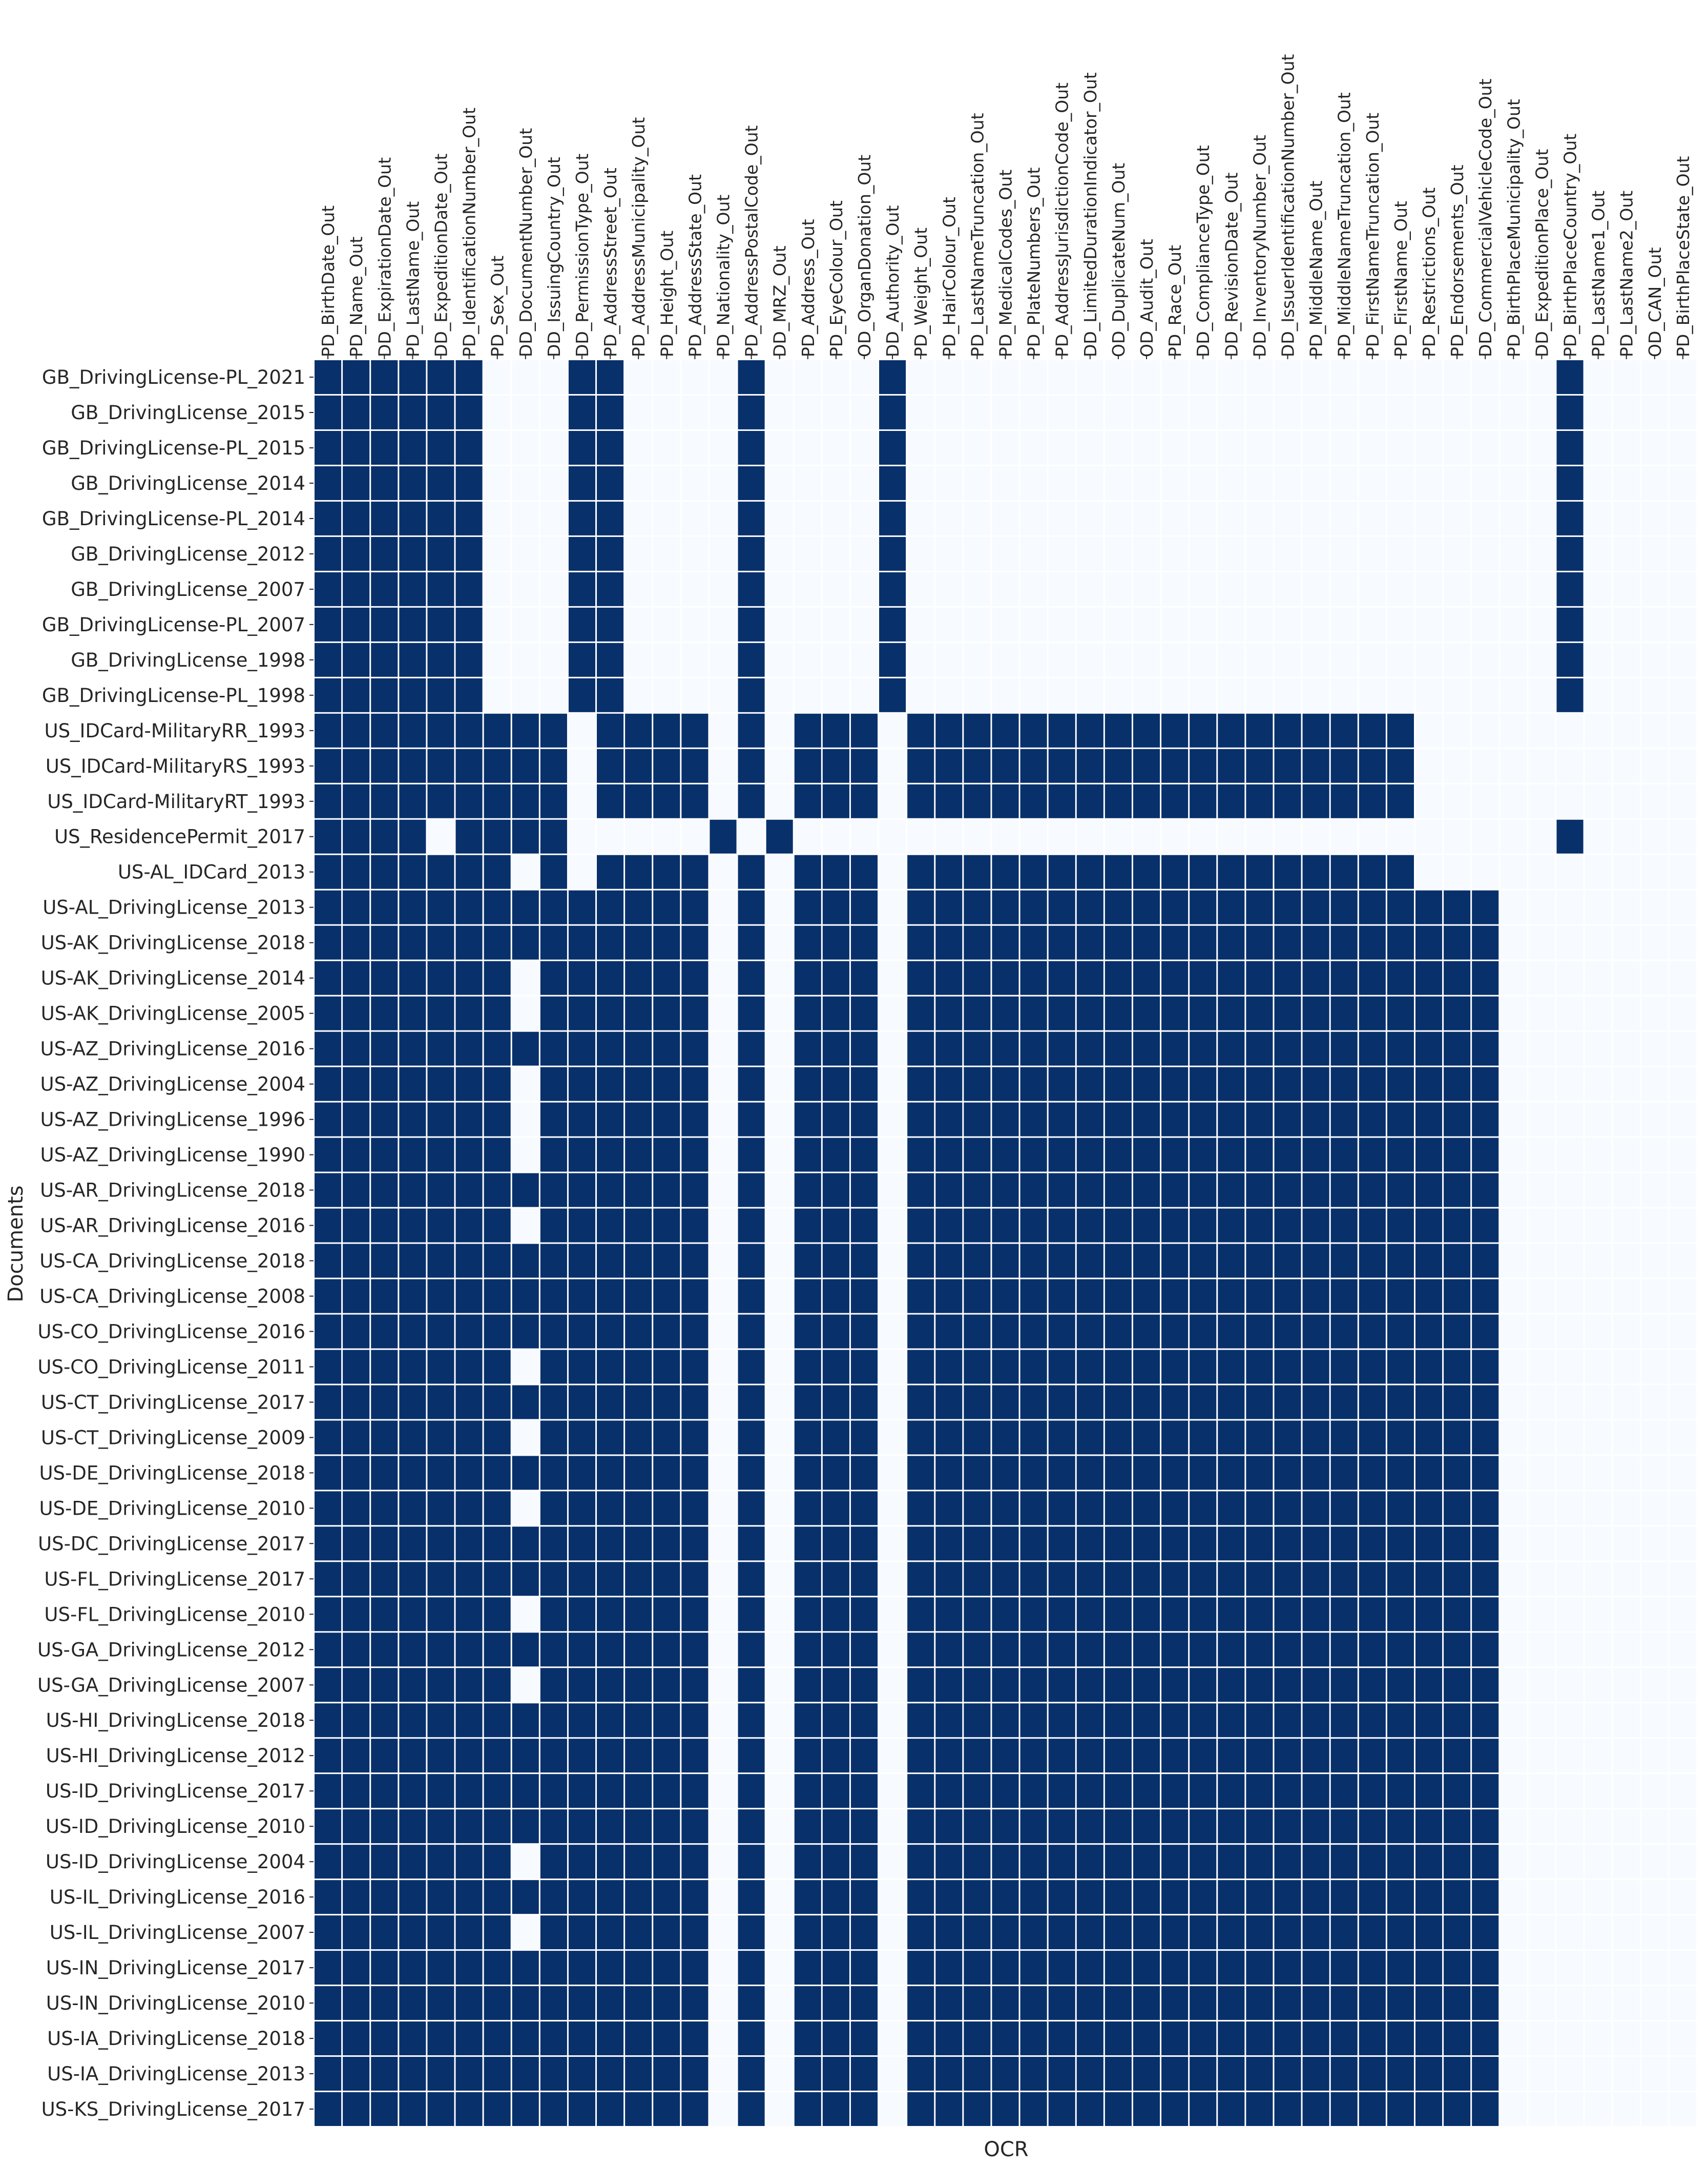 The image size is (1708, 2168). I want to click on y-tick-label: US-AZ_DrivingLicense_1996, so click(172, 1120).